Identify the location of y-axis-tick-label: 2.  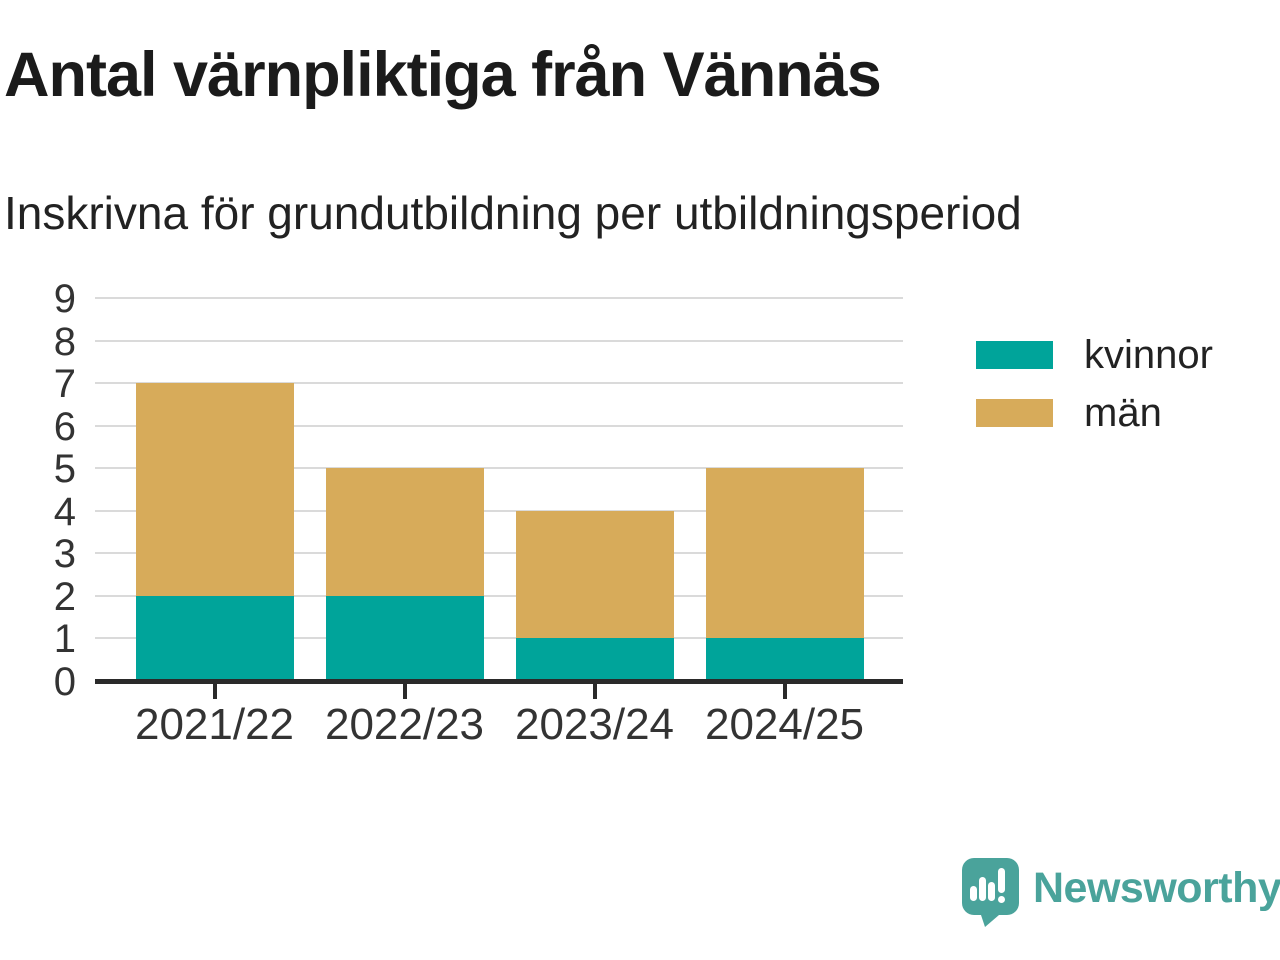
(64, 596).